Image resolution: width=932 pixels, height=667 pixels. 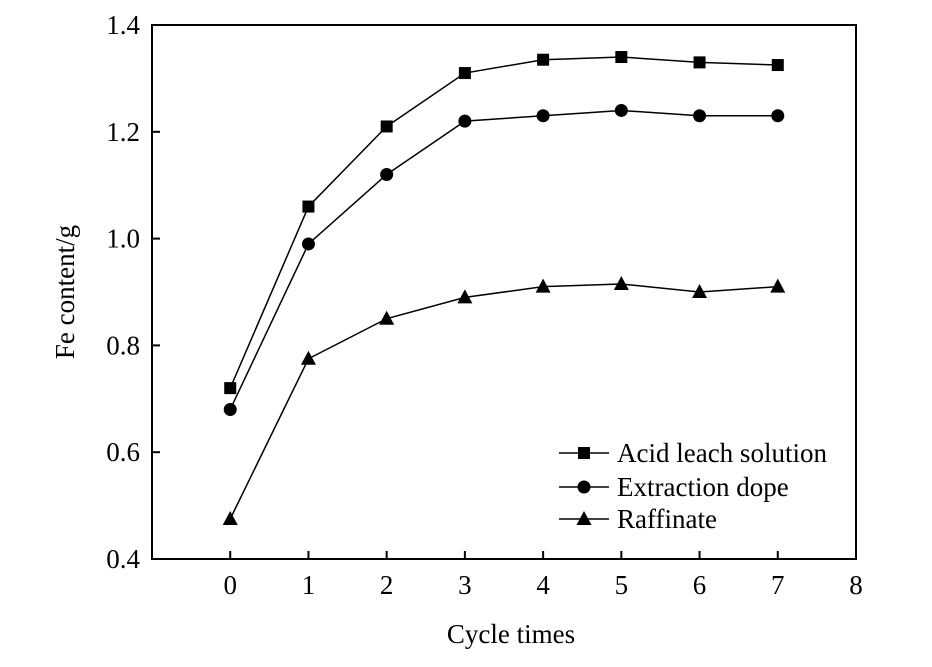 I want to click on legend-item: Raffinate, so click(x=638, y=519).